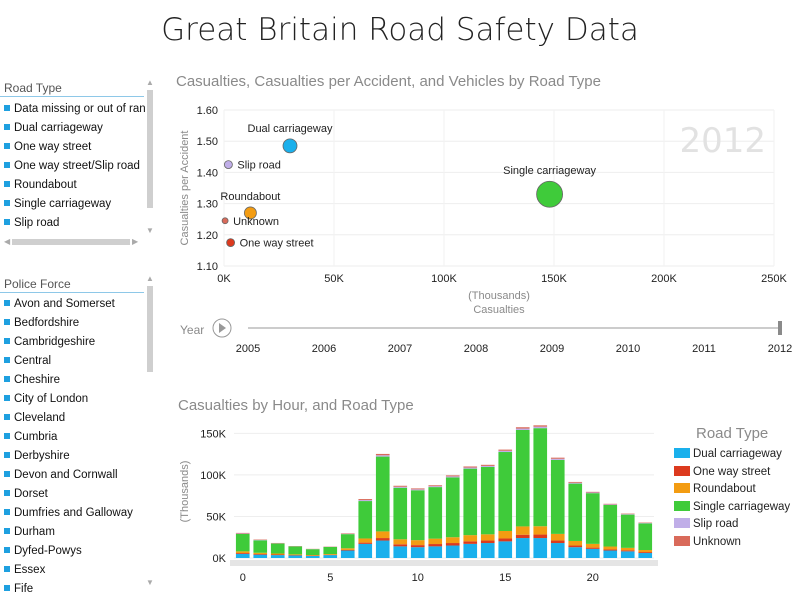 The width and height of the screenshot is (800, 598). I want to click on police-force-item: Avon and Somerset, so click(73, 304).